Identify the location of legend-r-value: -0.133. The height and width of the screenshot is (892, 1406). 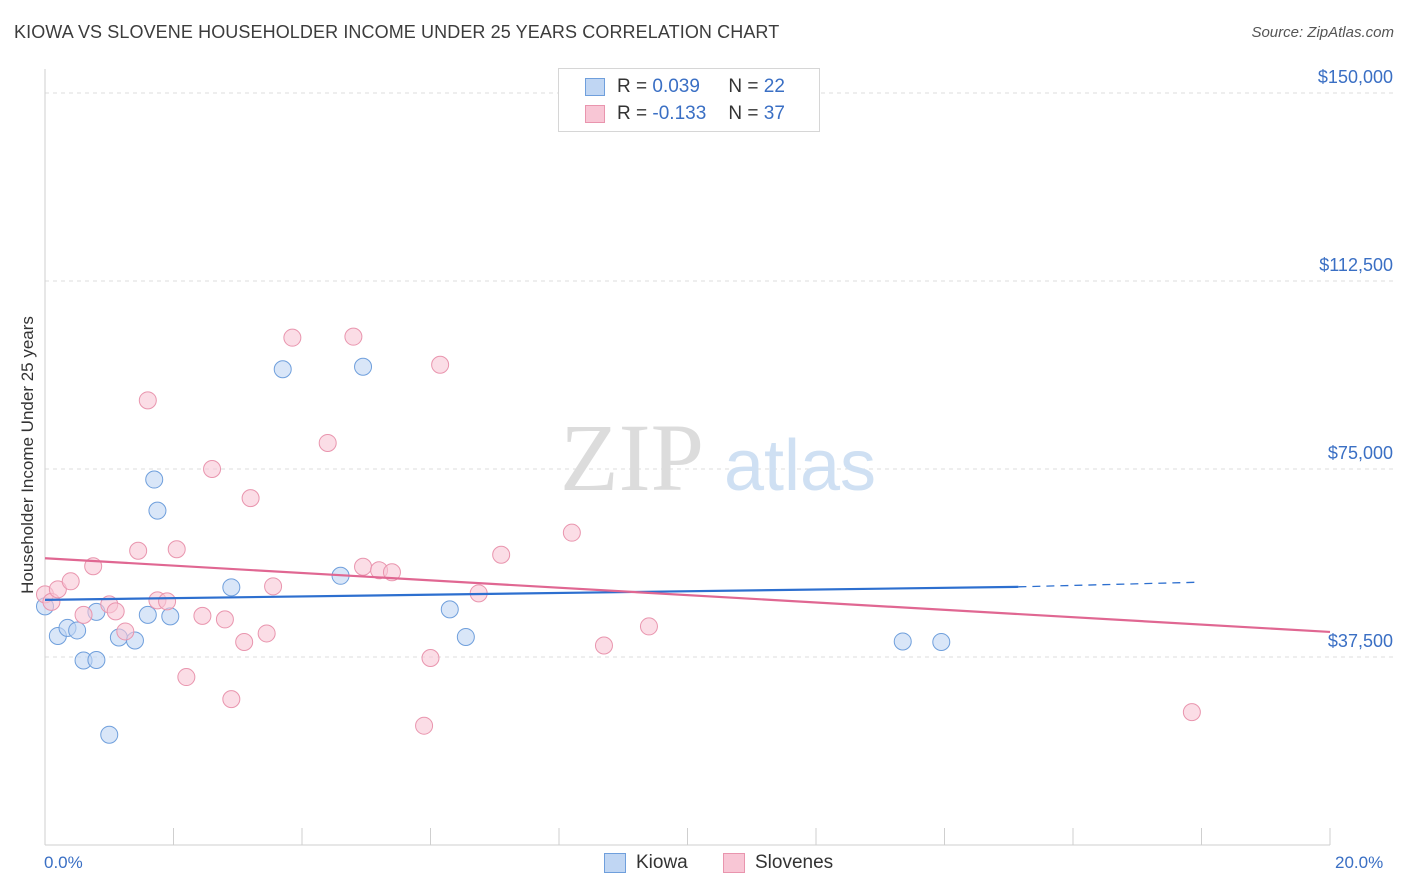
(679, 113).